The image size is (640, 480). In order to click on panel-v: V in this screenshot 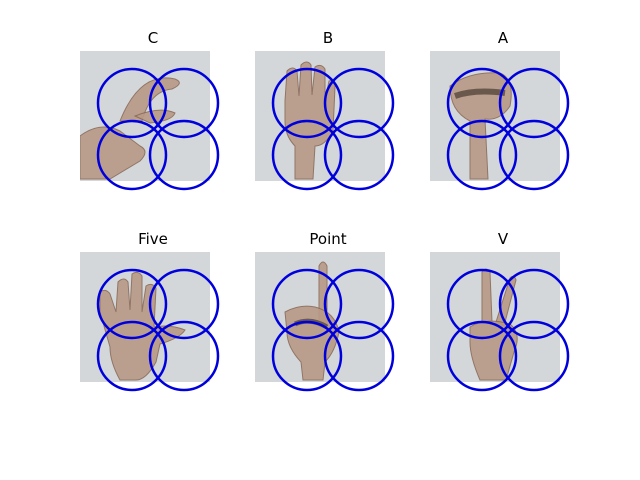, I will do `click(510, 322)`.